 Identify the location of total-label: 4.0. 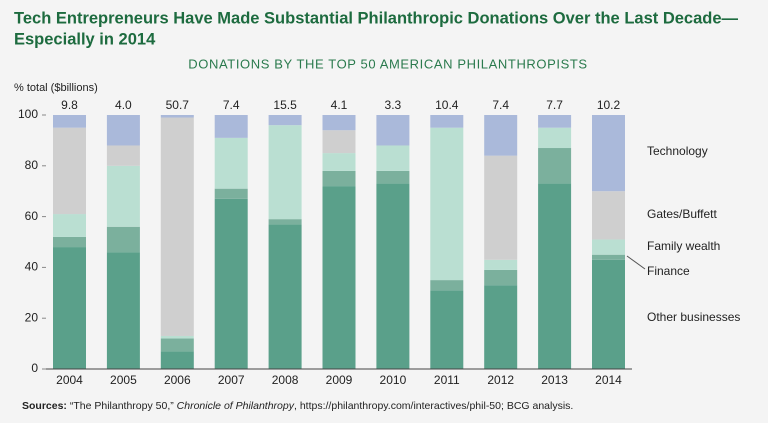
(123, 105).